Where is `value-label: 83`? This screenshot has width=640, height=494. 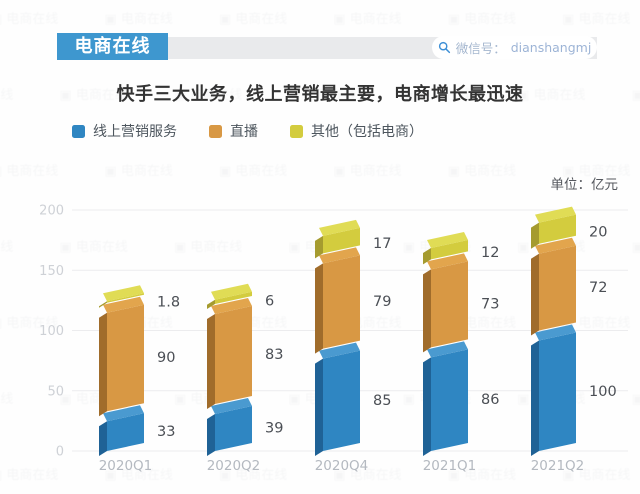
value-label: 83 is located at coordinates (274, 355).